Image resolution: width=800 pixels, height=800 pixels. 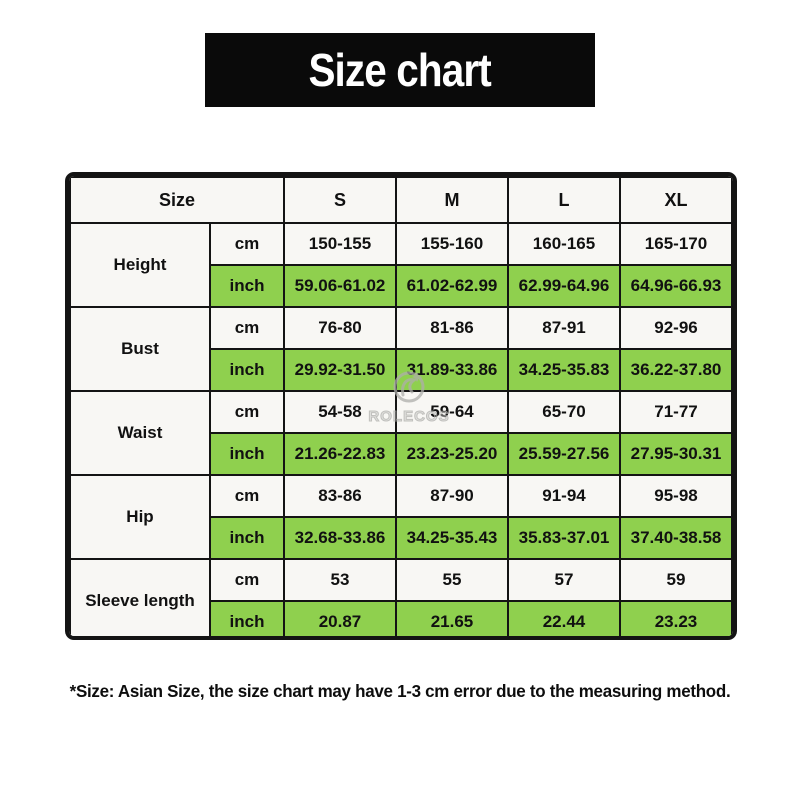 I want to click on row-height-cm: Height cm 150-155 155-160 160-165 165-170, so click(x=401, y=265).